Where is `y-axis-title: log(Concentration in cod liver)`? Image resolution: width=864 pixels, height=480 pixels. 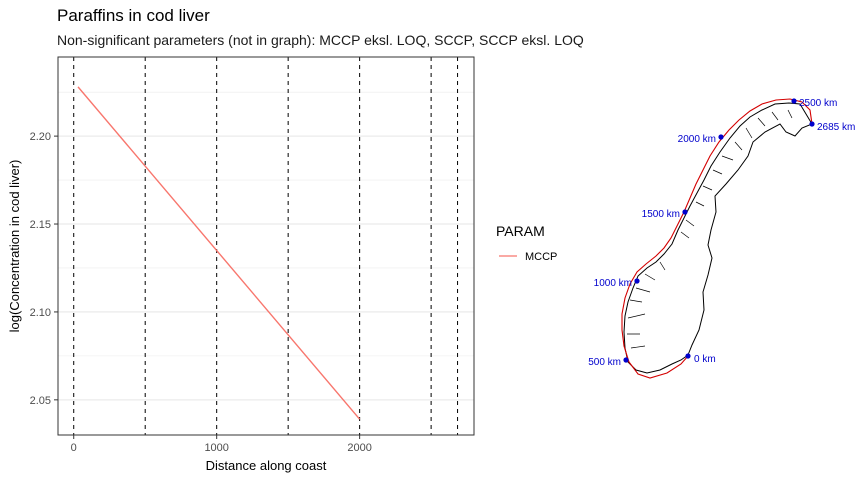 y-axis-title: log(Concentration in cod liver) is located at coordinates (14, 246).